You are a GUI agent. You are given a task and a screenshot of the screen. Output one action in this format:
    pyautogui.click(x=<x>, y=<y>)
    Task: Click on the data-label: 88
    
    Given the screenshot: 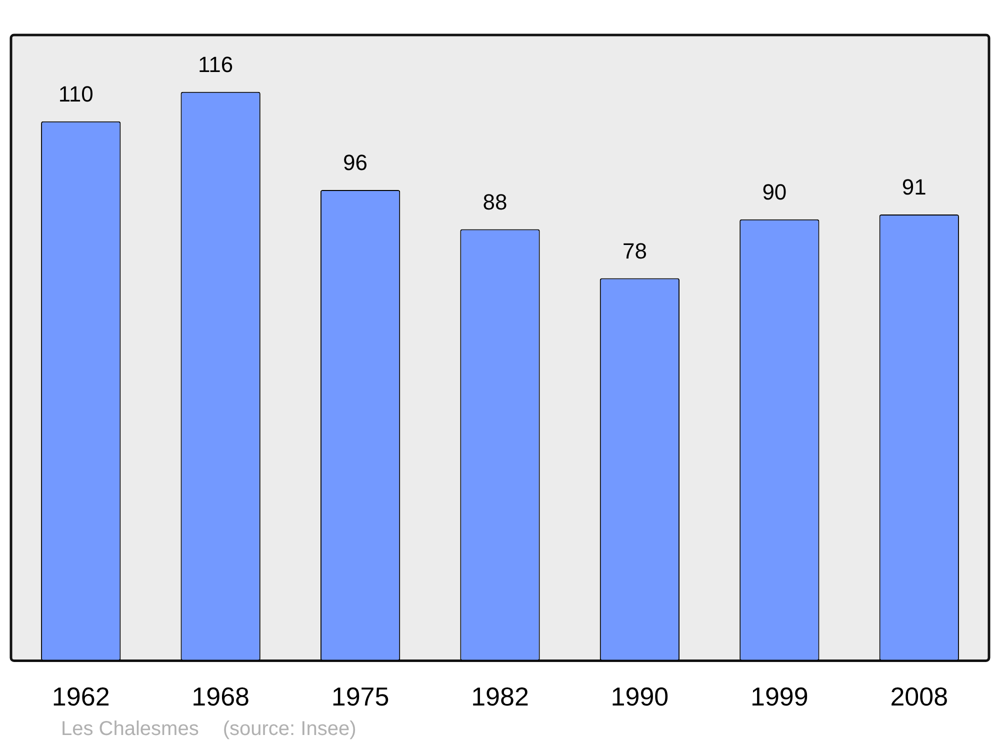 What is the action you would take?
    pyautogui.click(x=495, y=201)
    